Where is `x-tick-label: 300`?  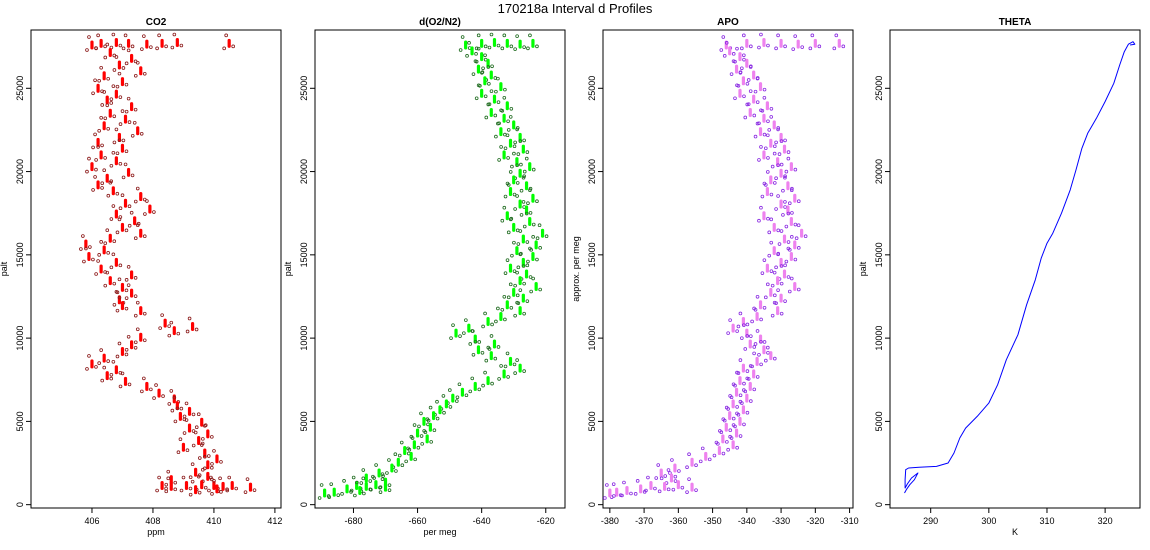
x-tick-label: 300 is located at coordinates (988, 521).